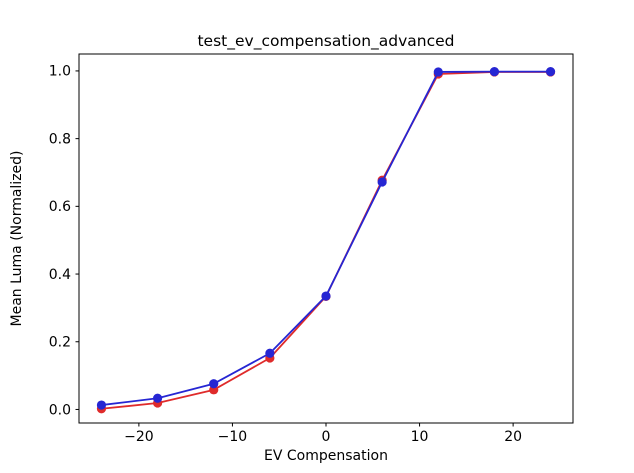 This screenshot has width=634, height=473. Describe the element at coordinates (60, 275) in the screenshot. I see `y-tick-label: 0.4` at that location.